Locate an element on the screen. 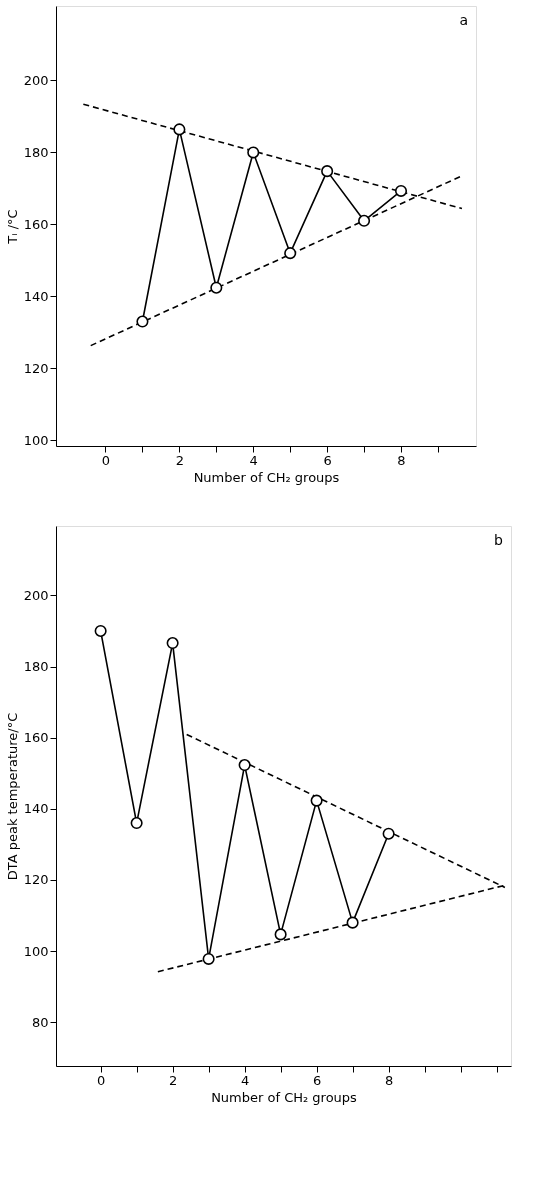 This screenshot has width=556, height=1202. annotation: b is located at coordinates (499, 540).